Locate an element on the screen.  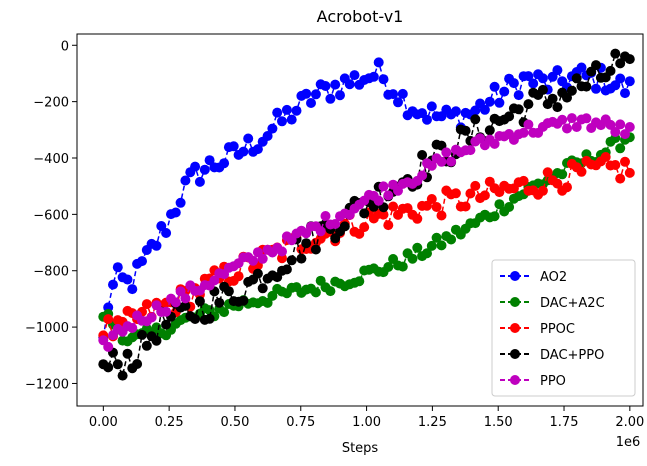
chart-title: Acrobot-v1 is located at coordinates (360, 16).